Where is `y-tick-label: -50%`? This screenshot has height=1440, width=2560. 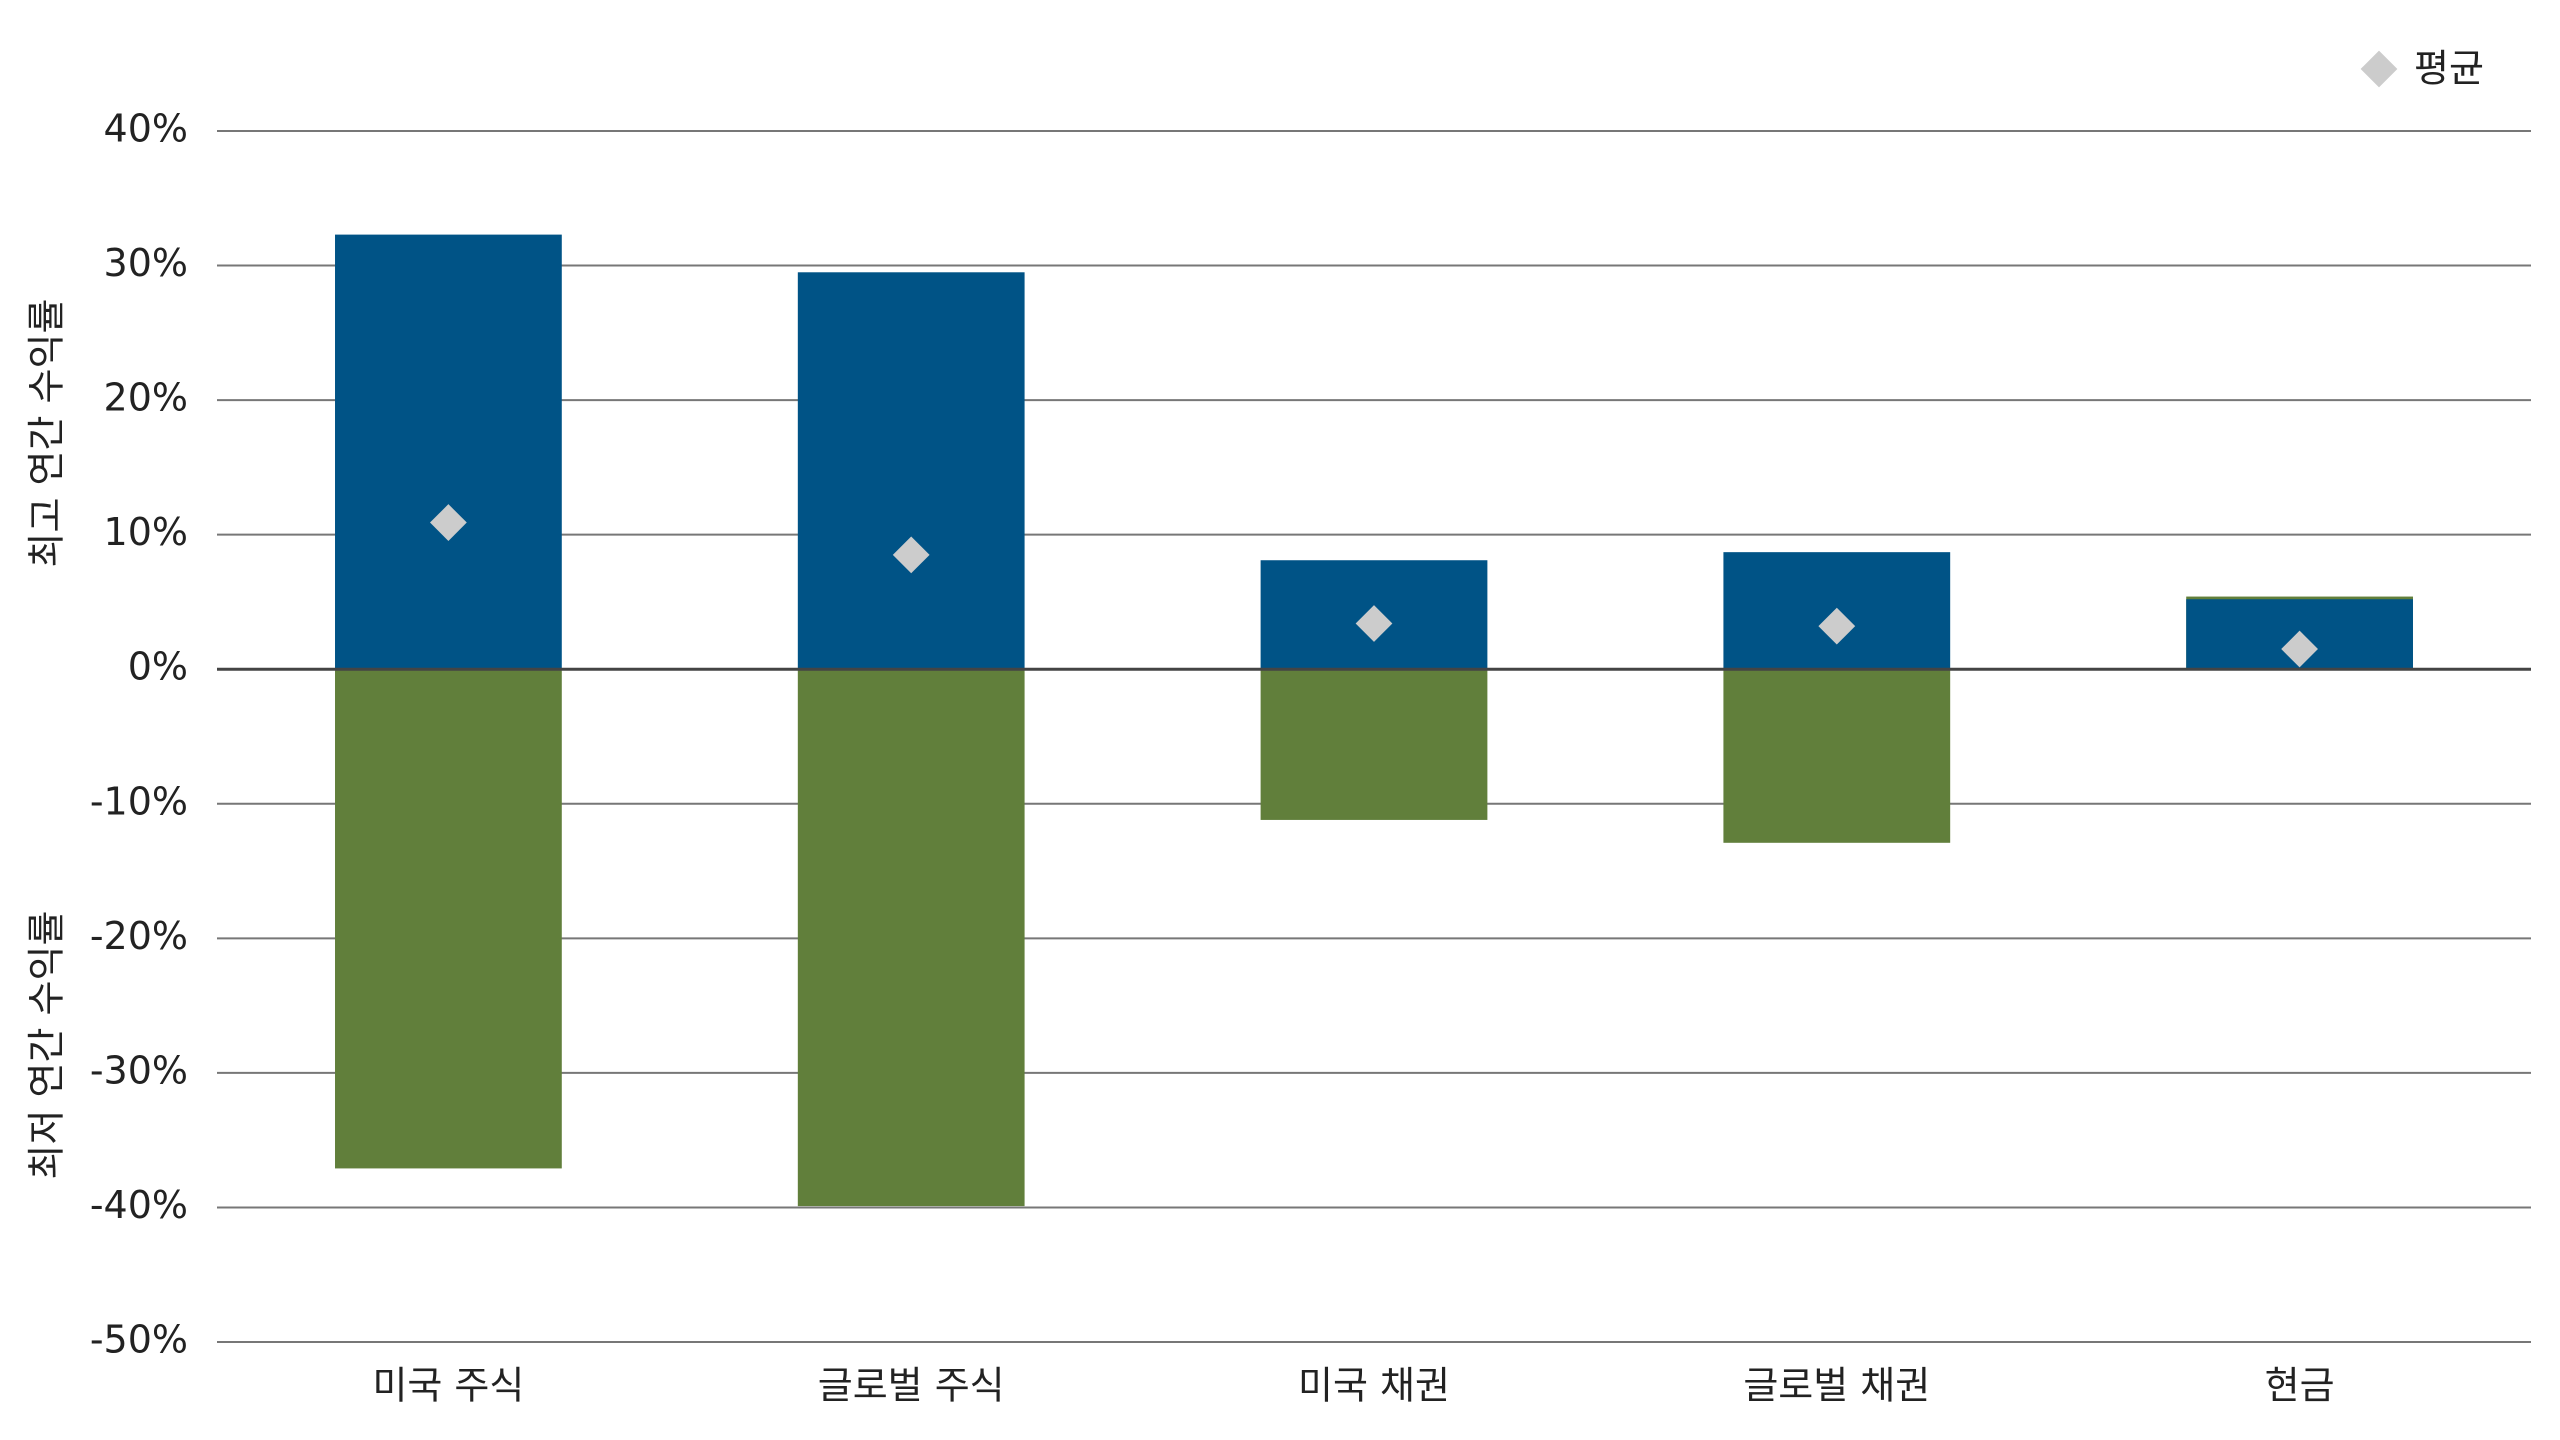
y-tick-label: -50% is located at coordinates (139, 1340).